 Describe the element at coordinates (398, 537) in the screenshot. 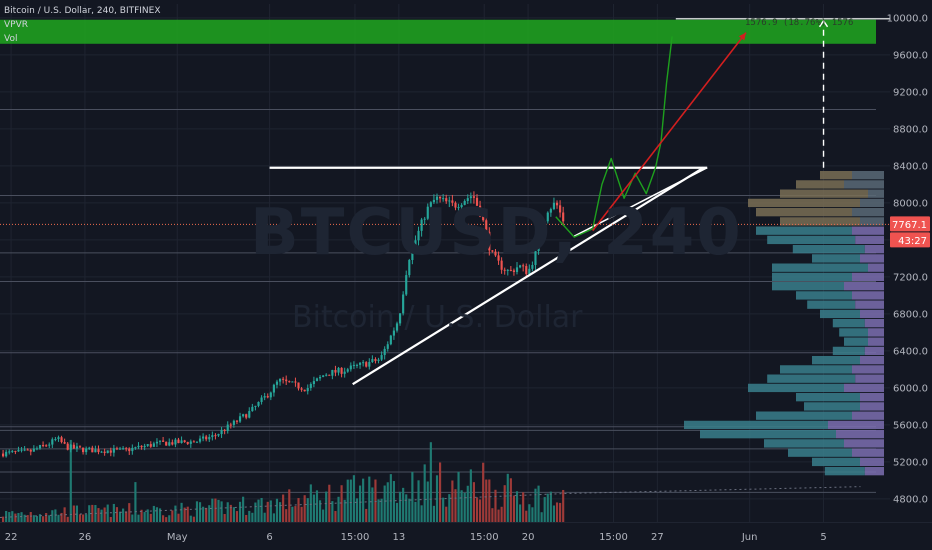

I see `time-tick-label: 13` at that location.